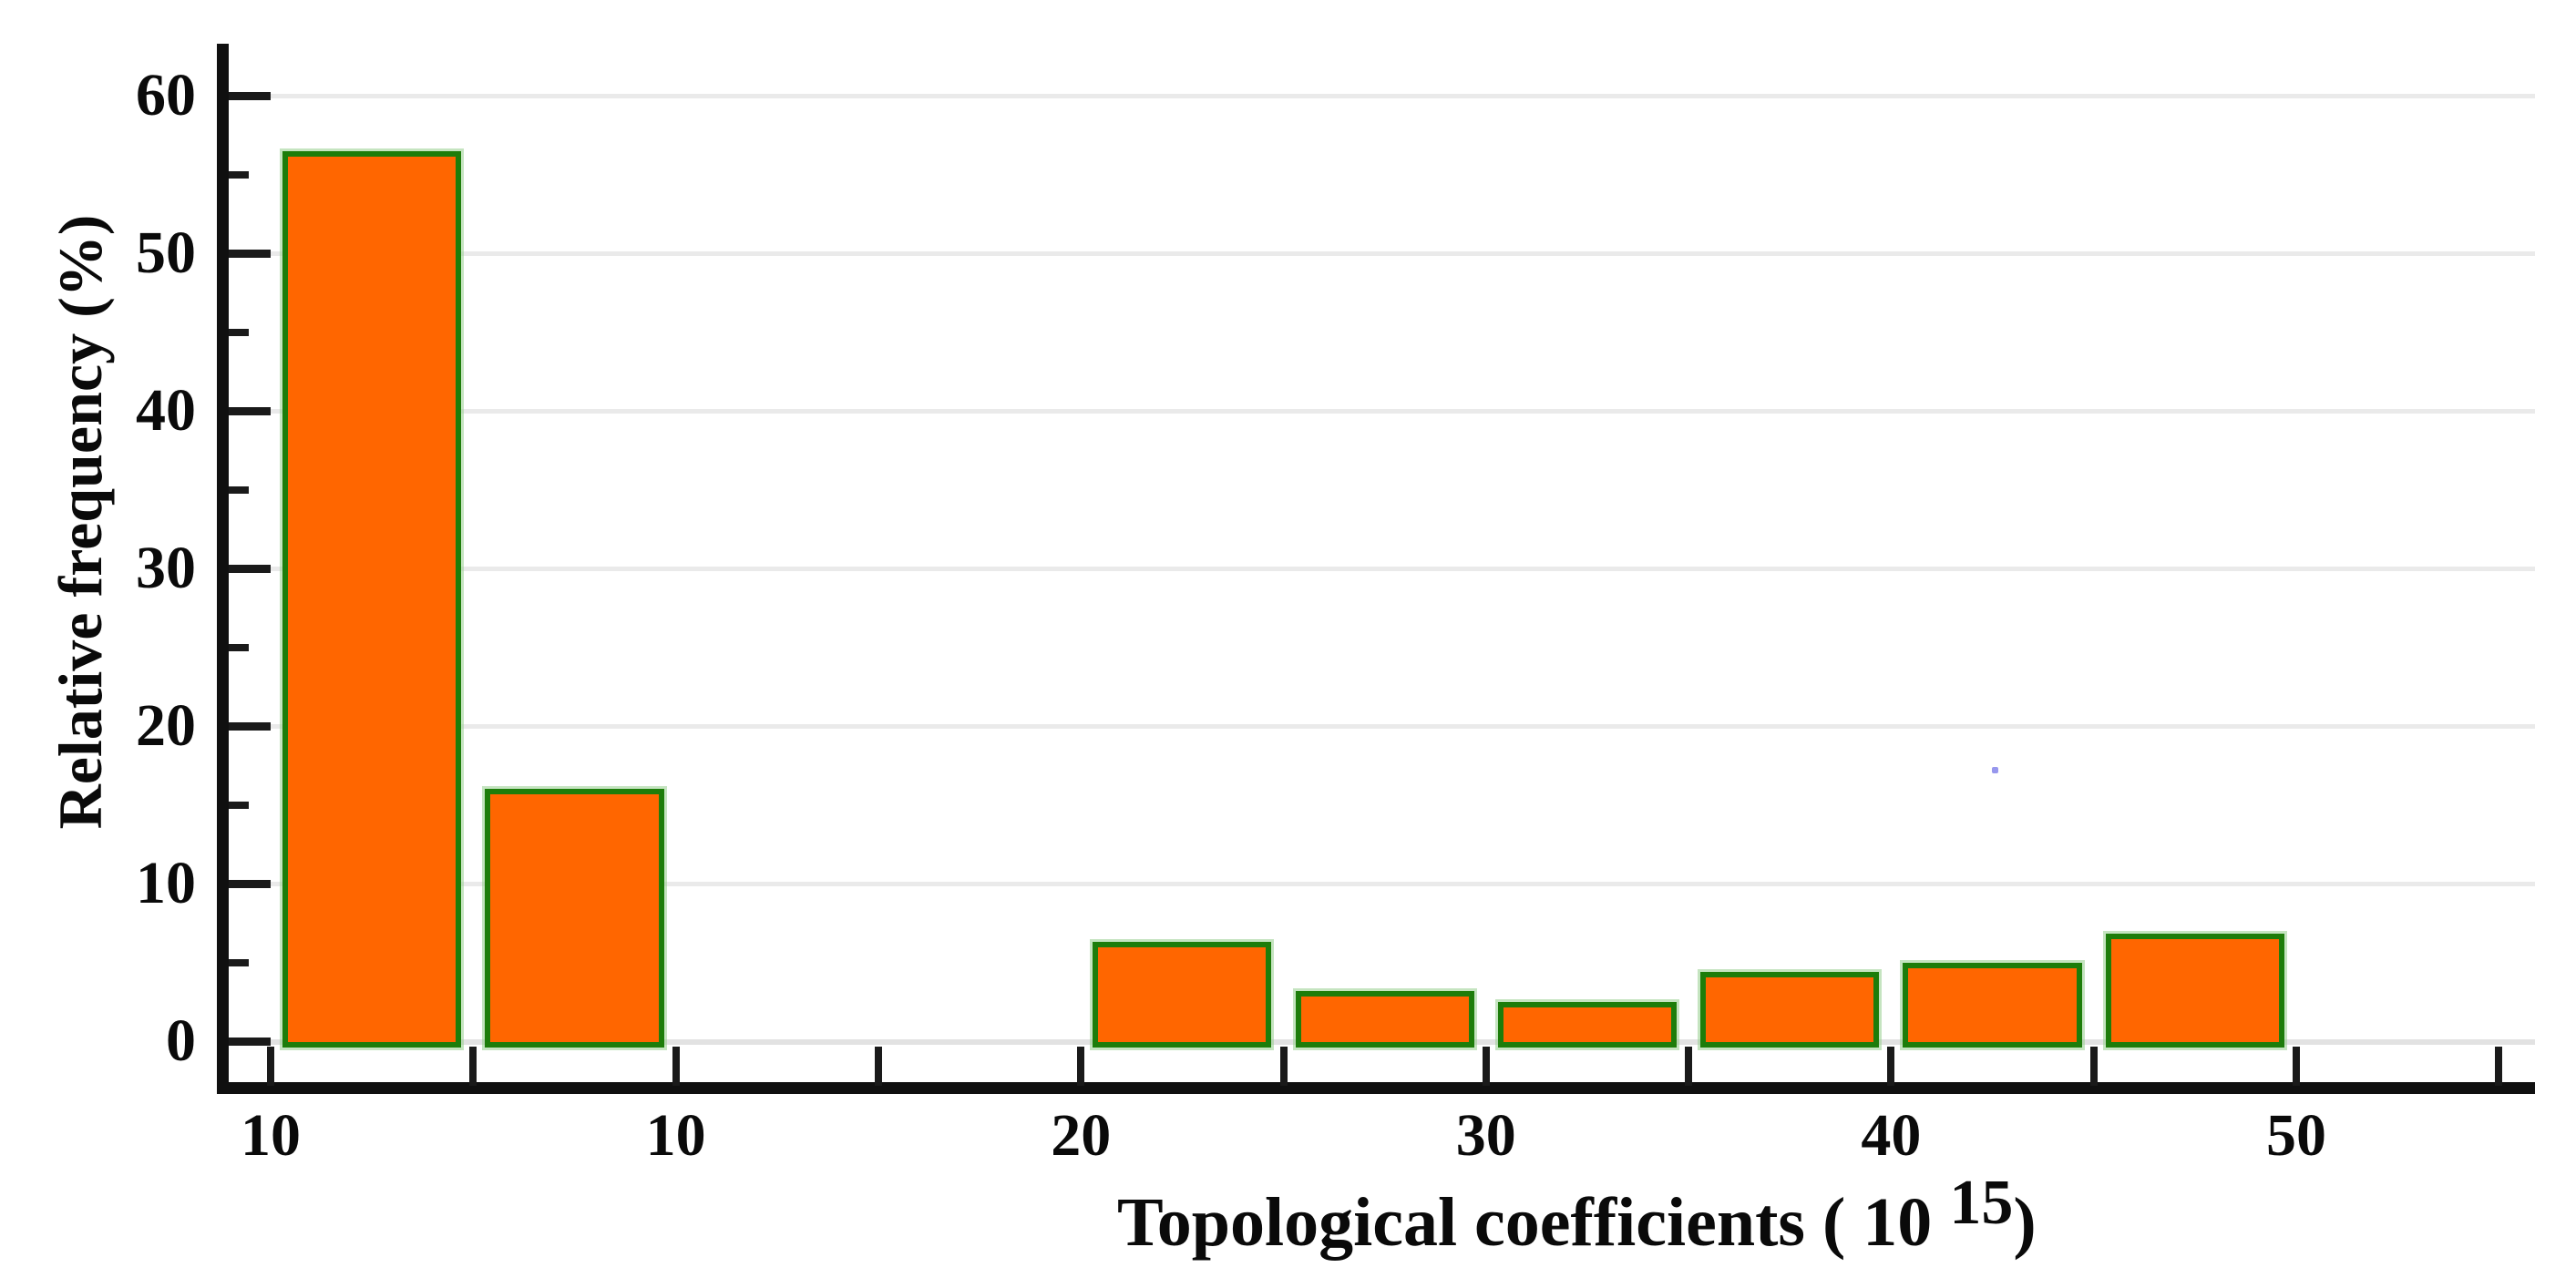 The width and height of the screenshot is (2576, 1288). Describe the element at coordinates (223, 569) in the screenshot. I see `y-axis-line` at that location.